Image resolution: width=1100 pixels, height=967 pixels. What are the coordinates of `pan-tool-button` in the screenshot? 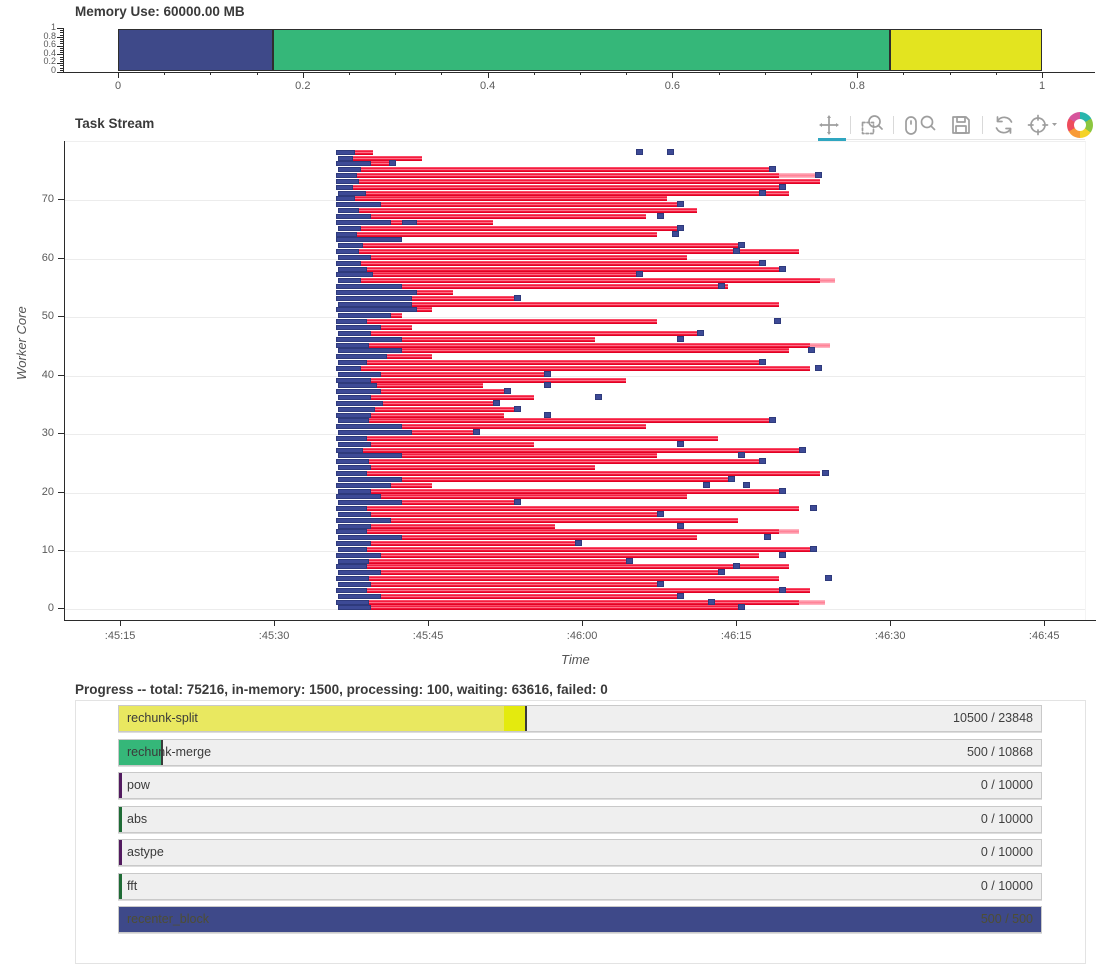 It's located at (829, 125).